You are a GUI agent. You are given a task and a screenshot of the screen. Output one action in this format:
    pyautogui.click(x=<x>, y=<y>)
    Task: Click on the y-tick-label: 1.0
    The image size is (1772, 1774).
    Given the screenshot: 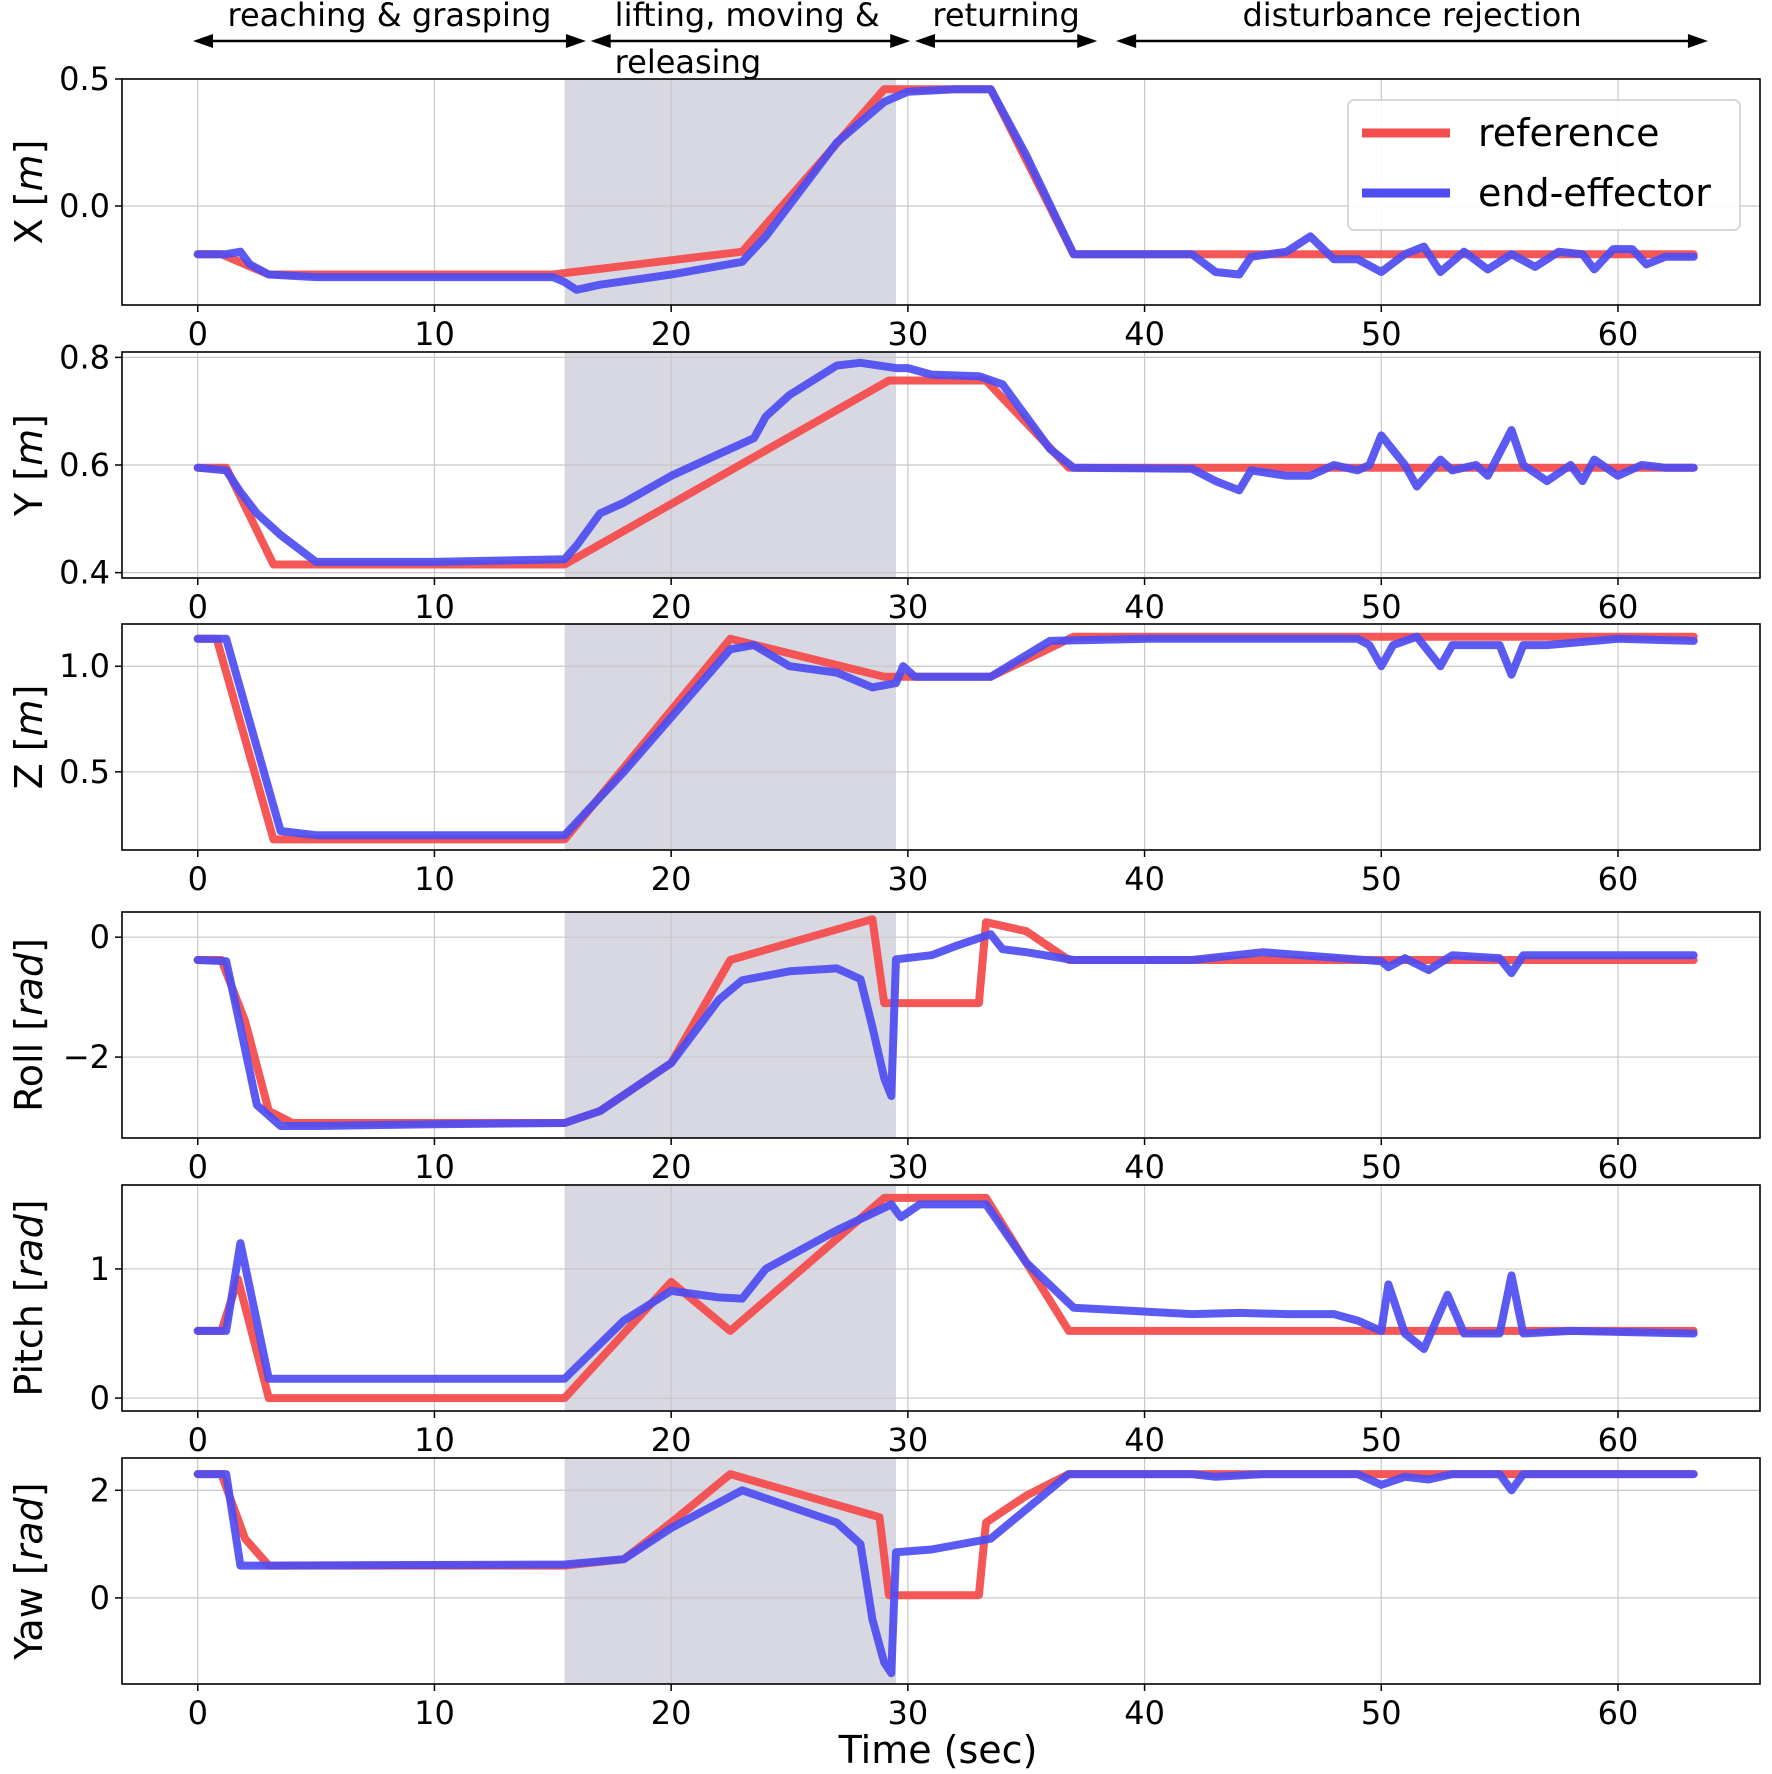 What is the action you would take?
    pyautogui.click(x=84, y=666)
    